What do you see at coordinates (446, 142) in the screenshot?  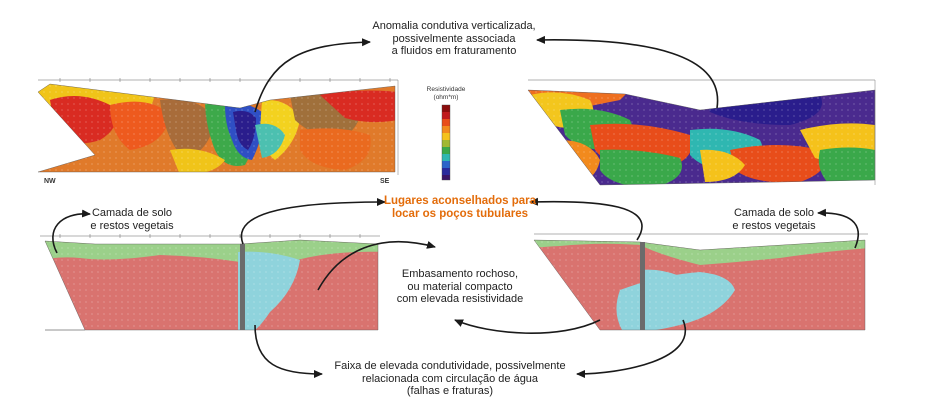 I see `resistivity-colorbar` at bounding box center [446, 142].